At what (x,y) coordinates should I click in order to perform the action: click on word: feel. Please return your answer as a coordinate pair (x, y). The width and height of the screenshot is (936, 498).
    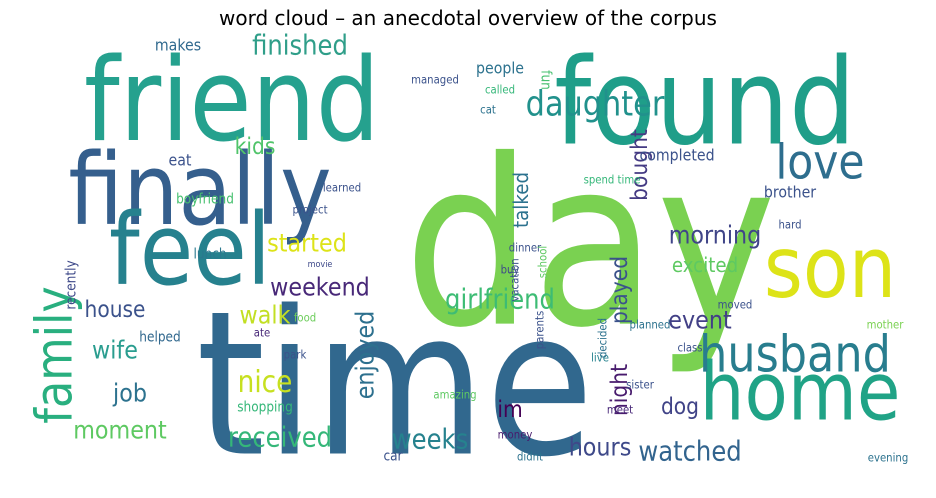
    Looking at the image, I should click on (190, 250).